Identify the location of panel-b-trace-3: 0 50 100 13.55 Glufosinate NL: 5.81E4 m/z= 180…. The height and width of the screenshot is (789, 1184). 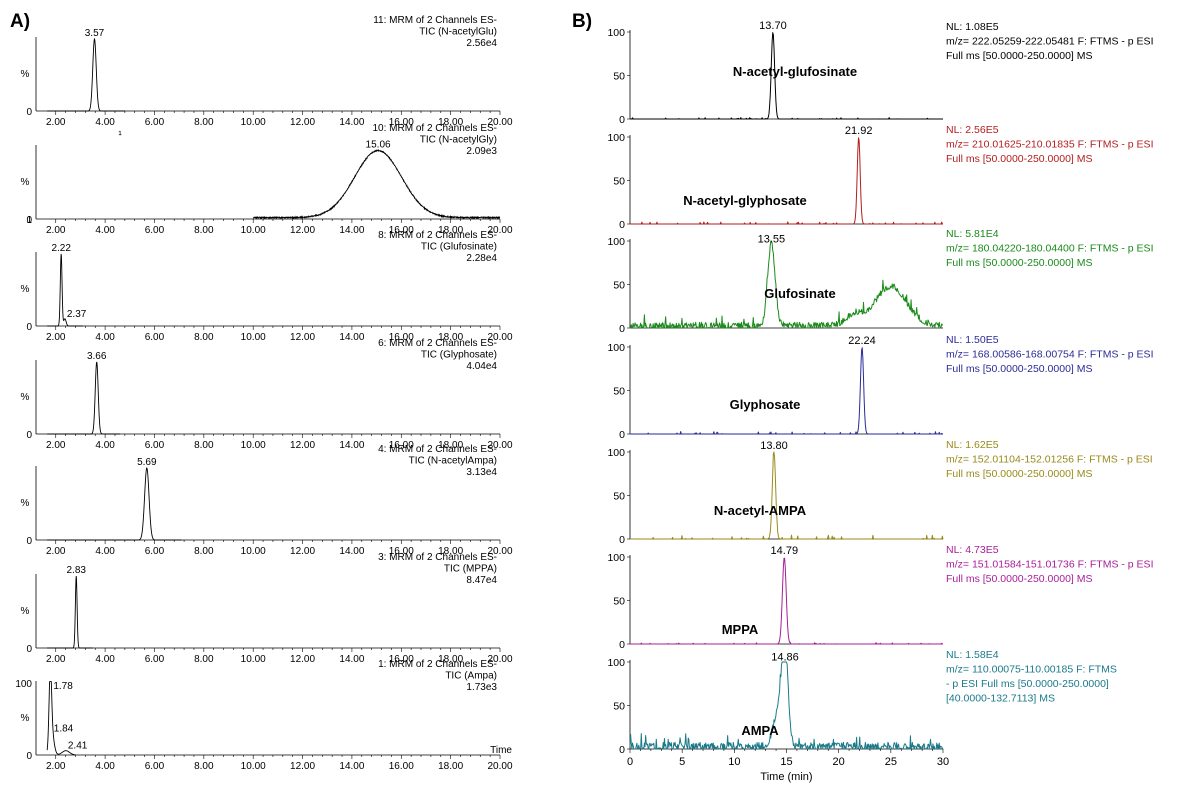
(880, 281).